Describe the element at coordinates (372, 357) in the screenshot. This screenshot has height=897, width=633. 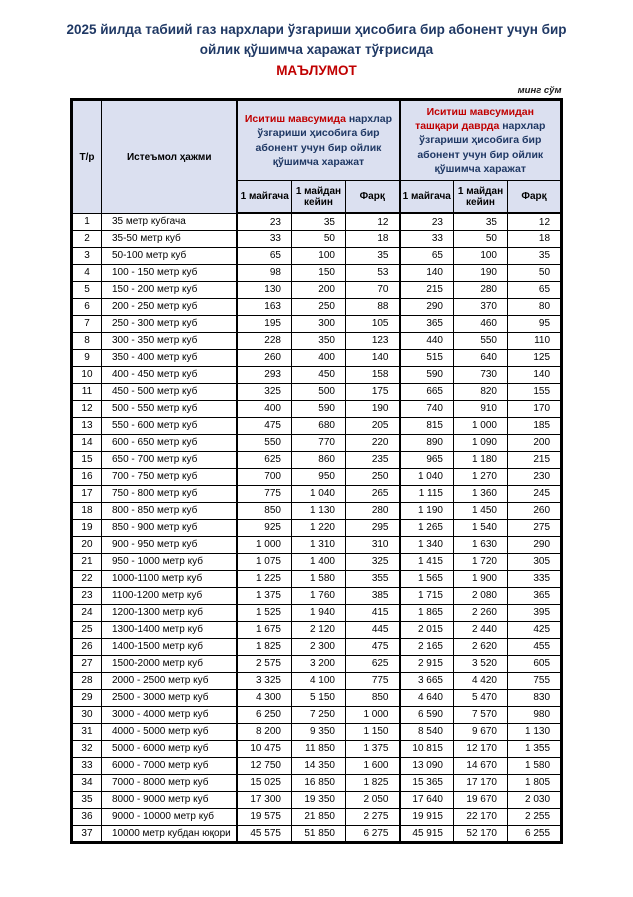
I see `value-cell: 140` at that location.